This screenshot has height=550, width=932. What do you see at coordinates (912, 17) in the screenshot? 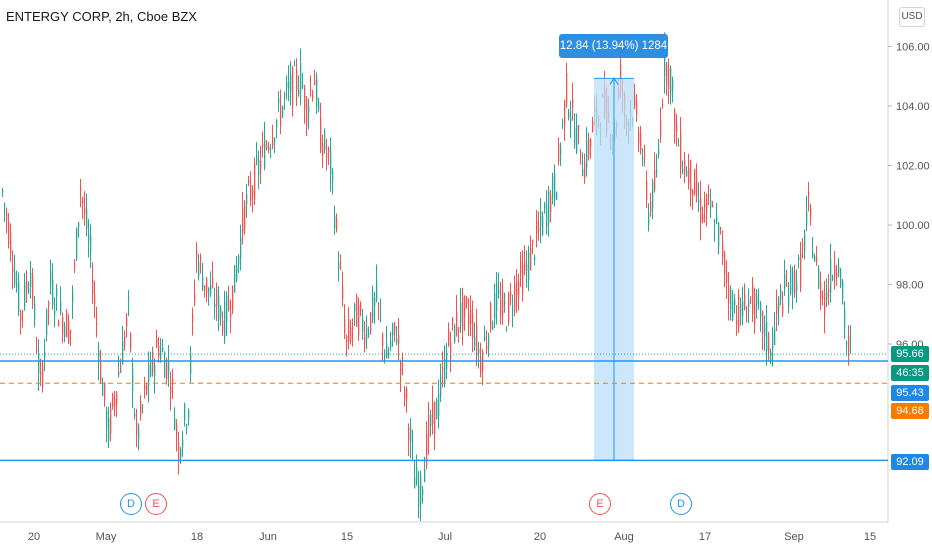
I see `currency-button: USD` at bounding box center [912, 17].